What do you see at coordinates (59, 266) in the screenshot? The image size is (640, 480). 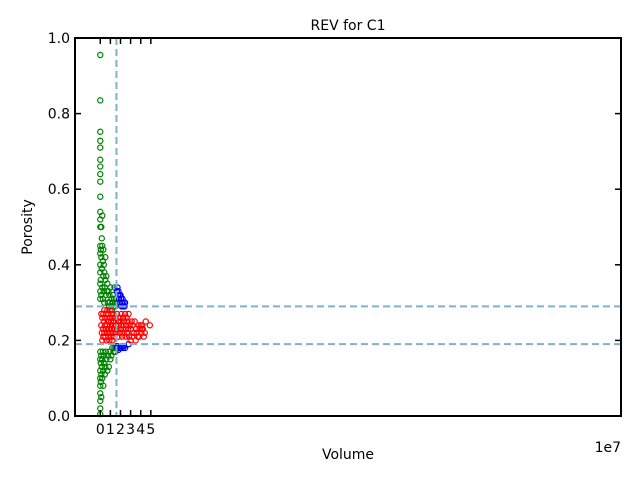 I see `y-tick-label: 0.4` at bounding box center [59, 266].